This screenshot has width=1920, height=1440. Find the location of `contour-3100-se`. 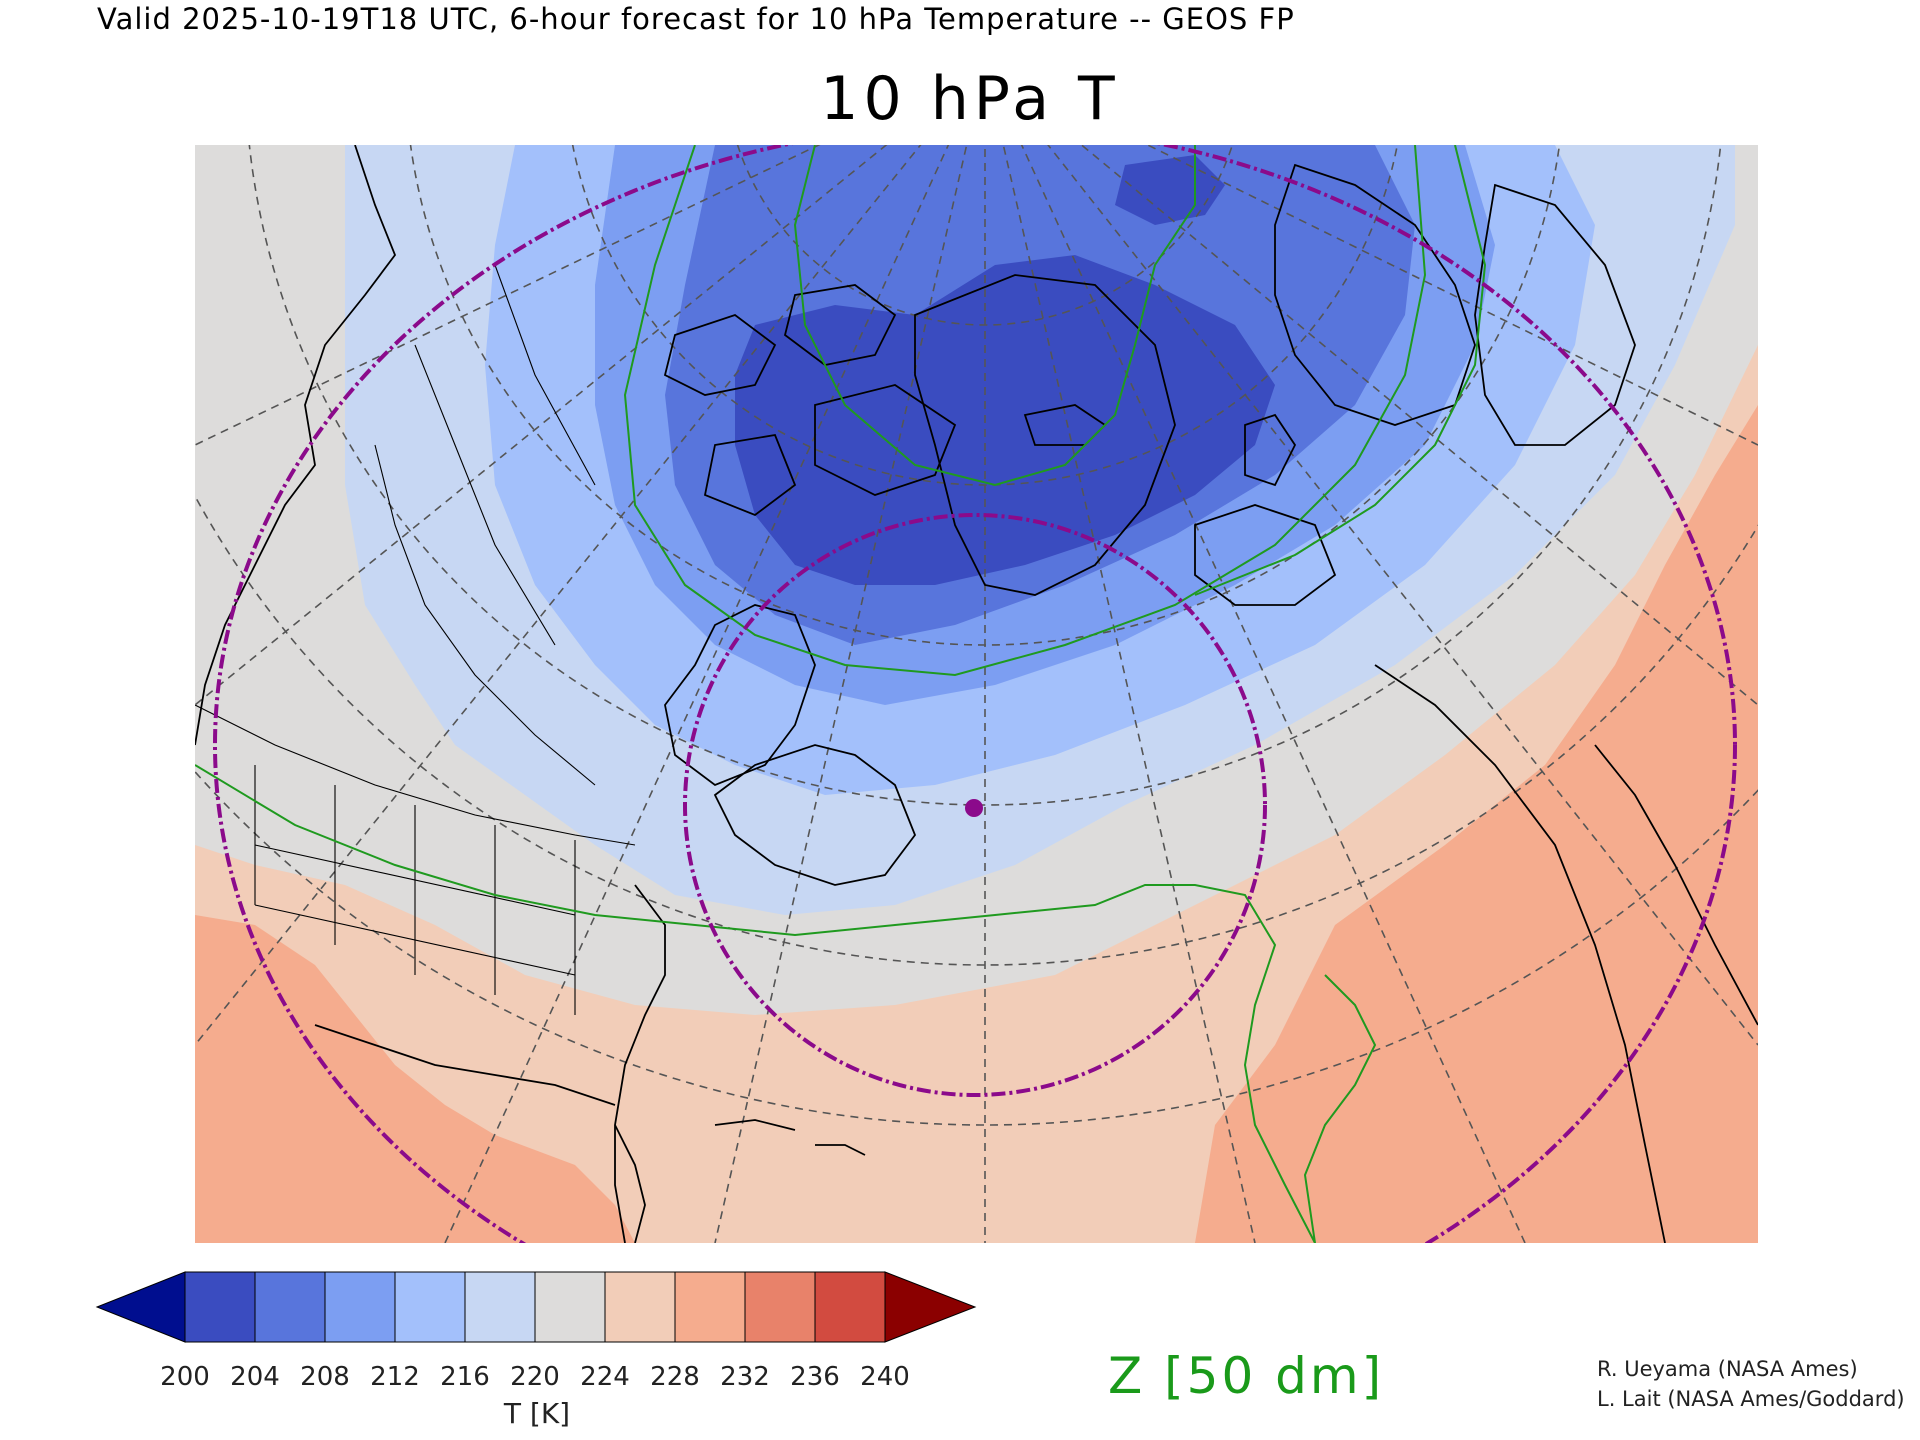

contour-3100-se is located at coordinates (1340, 1108).